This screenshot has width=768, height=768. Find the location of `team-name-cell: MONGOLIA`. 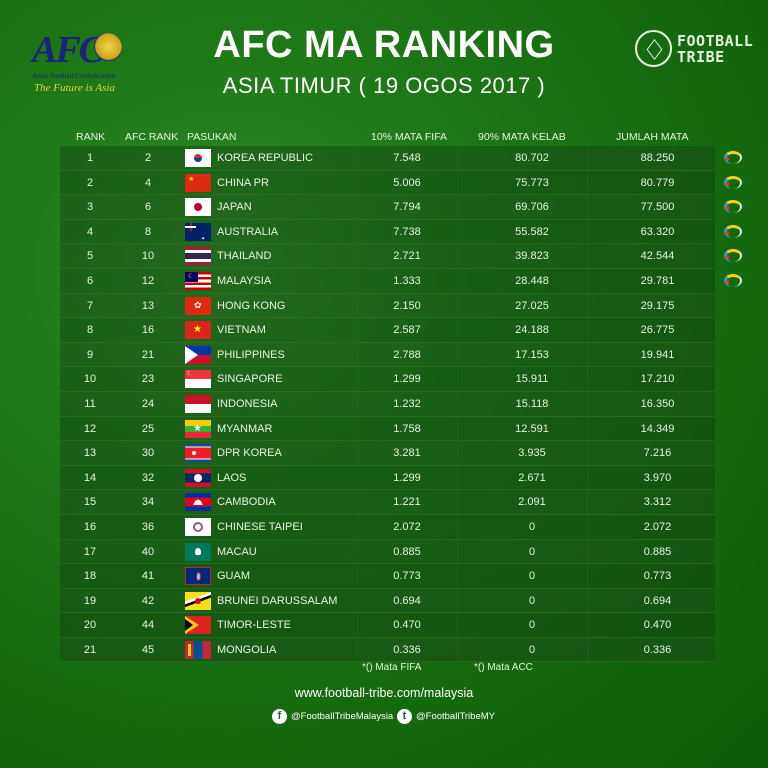

team-name-cell: MONGOLIA is located at coordinates (247, 649).